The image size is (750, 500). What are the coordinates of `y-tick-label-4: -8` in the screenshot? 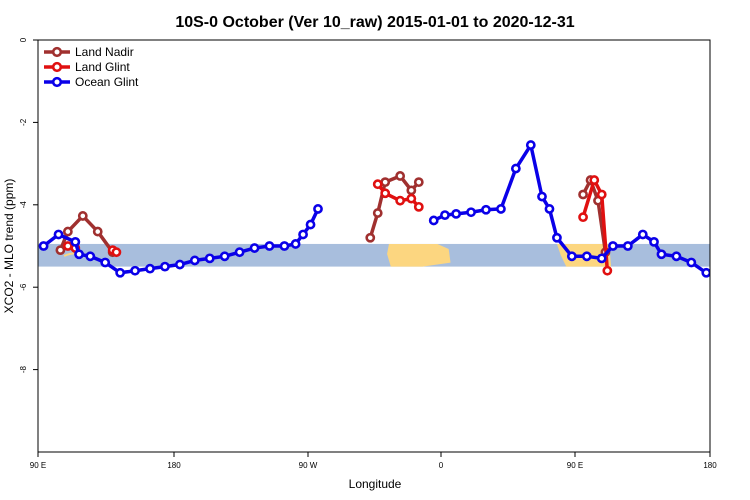 It's located at (23, 369).